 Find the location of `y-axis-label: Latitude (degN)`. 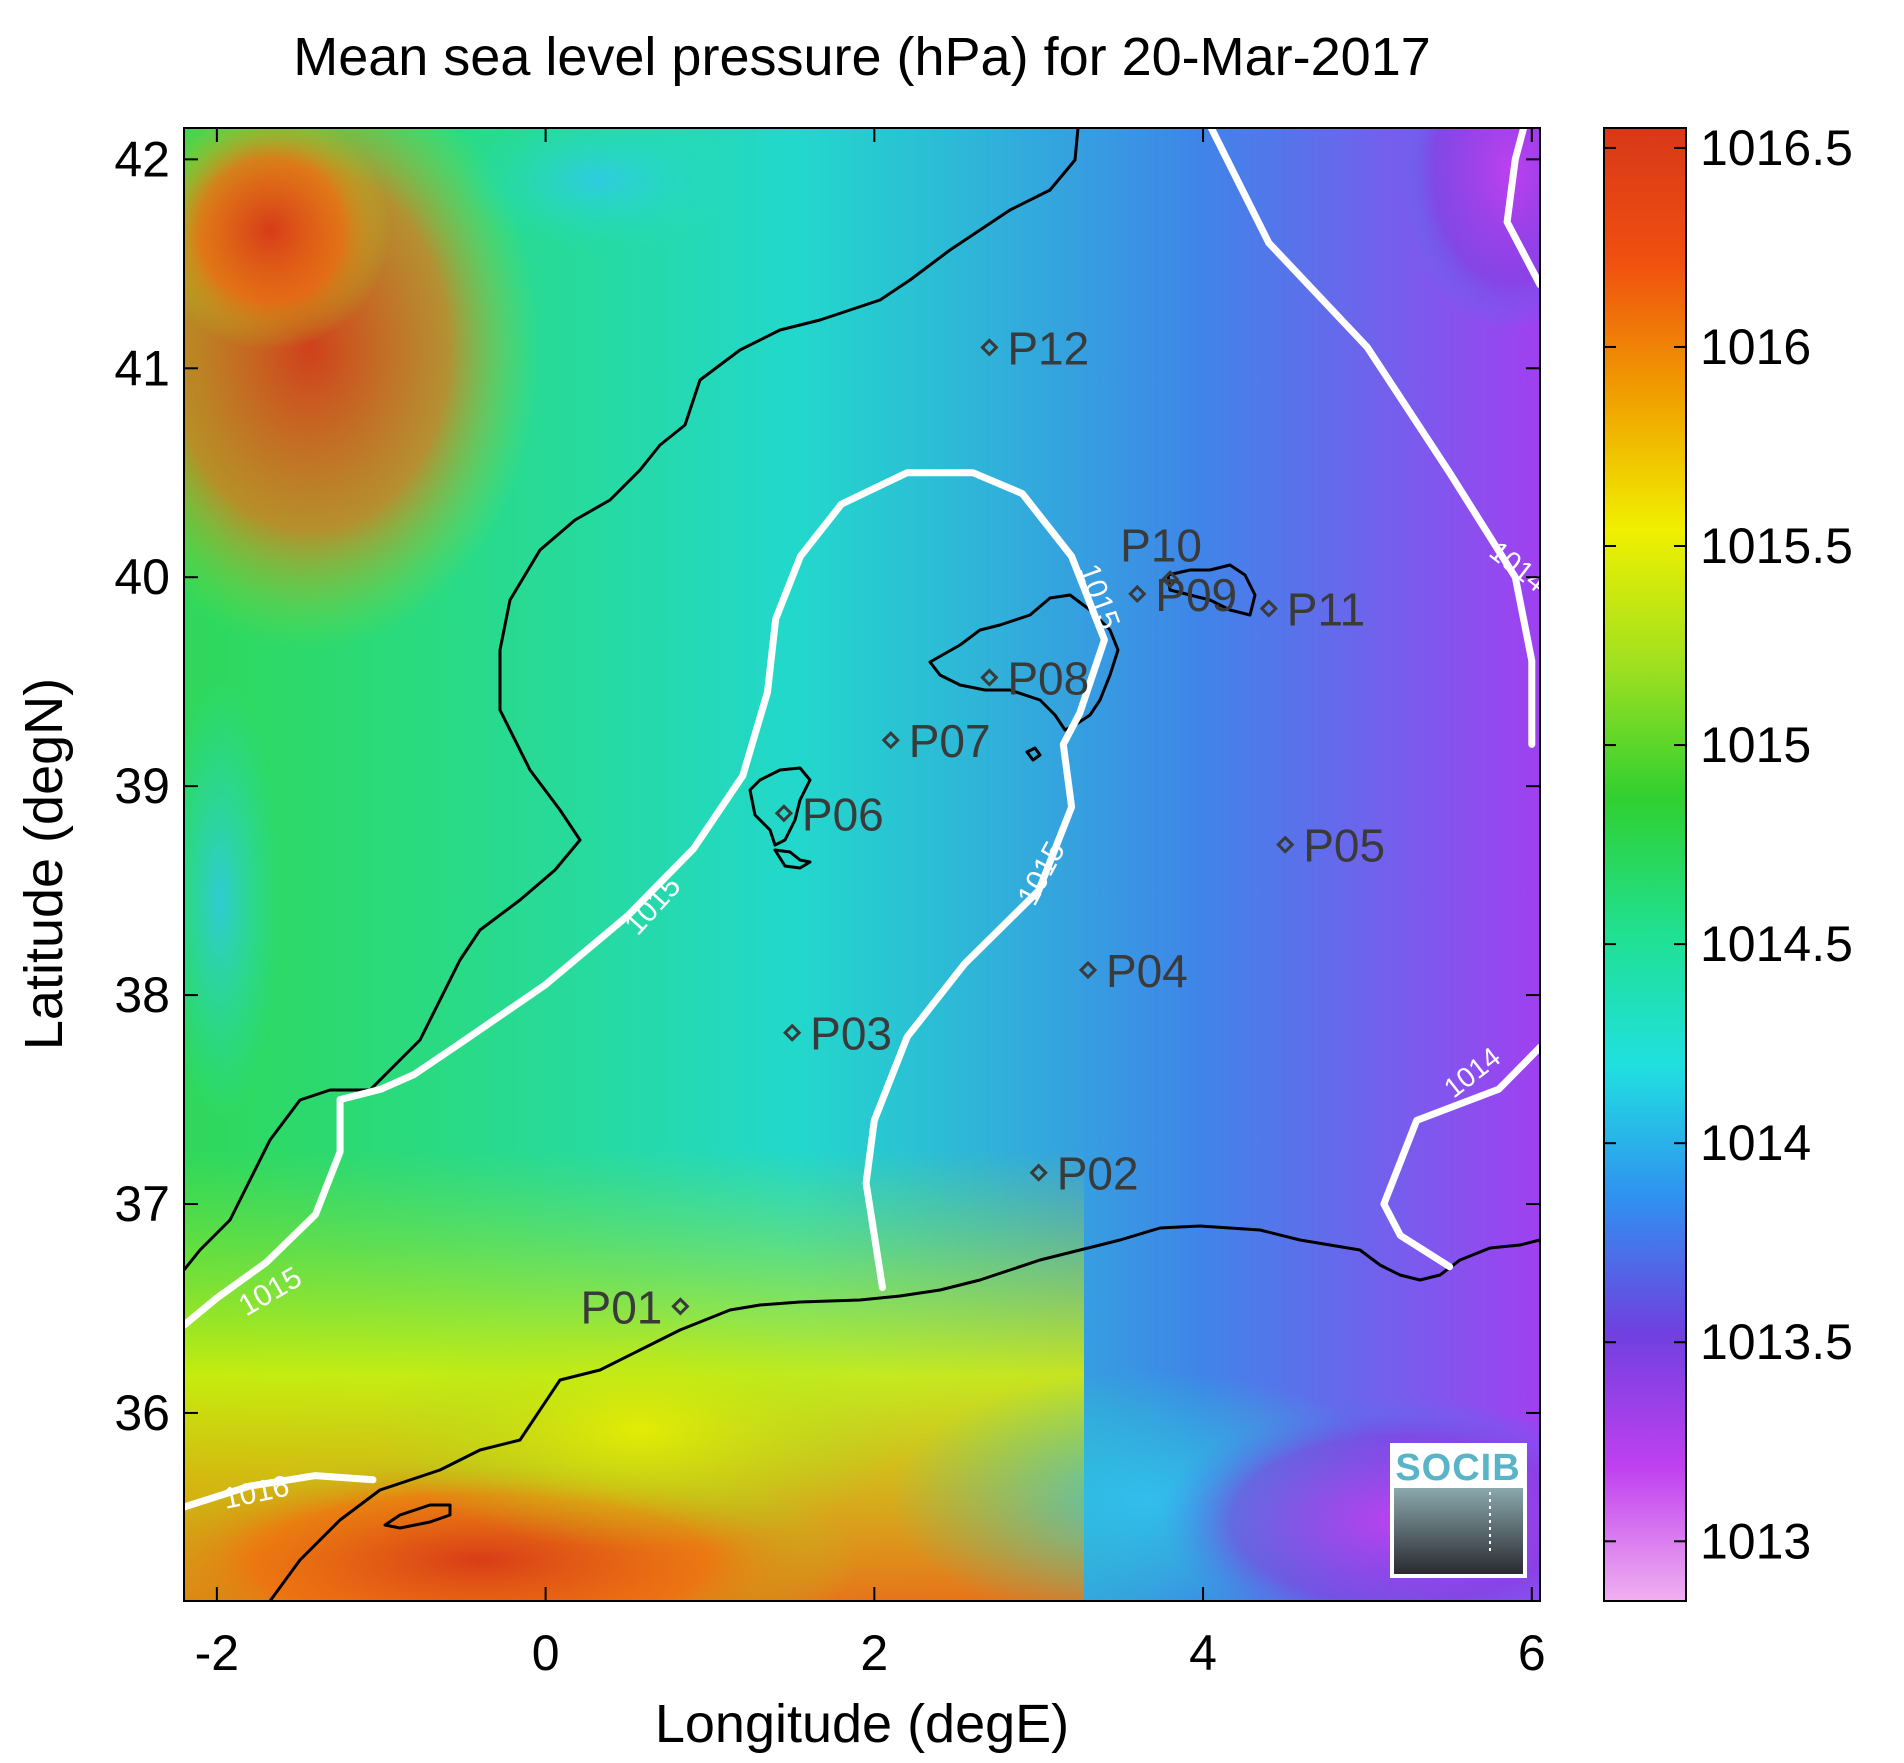

y-axis-label: Latitude (degN) is located at coordinates (44, 864).